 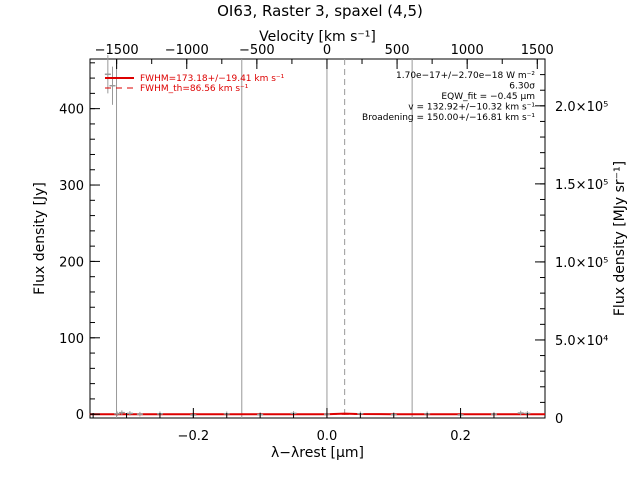 I want to click on top-tick-label: −1000, so click(x=187, y=50).